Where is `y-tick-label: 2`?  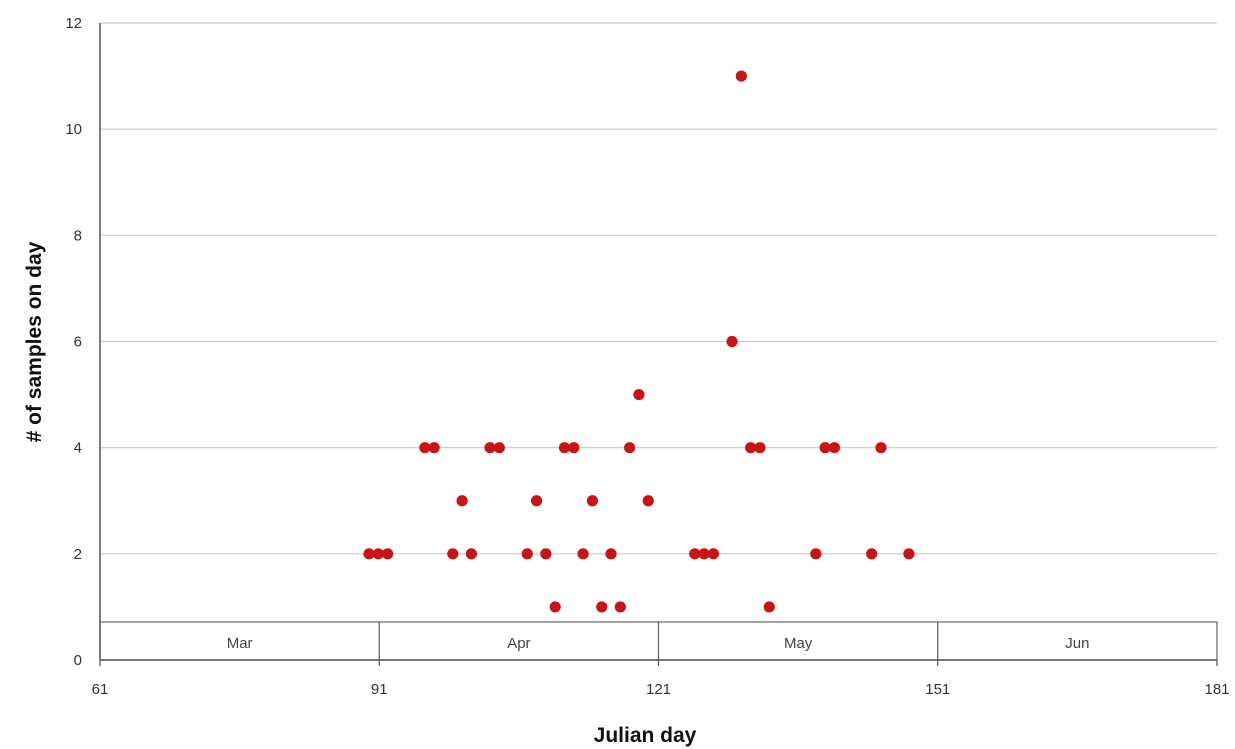 y-tick-label: 2 is located at coordinates (78, 554).